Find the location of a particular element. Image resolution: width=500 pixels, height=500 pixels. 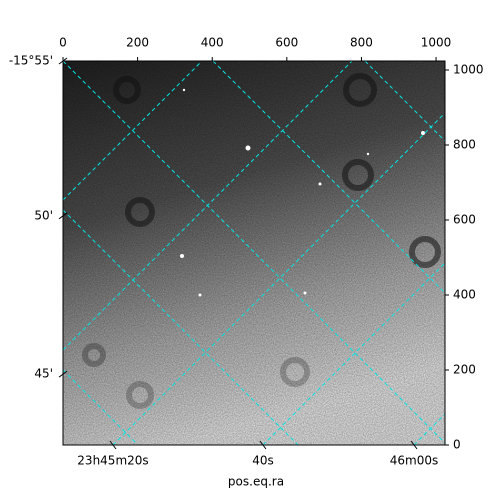

x-tick-label: 0 is located at coordinates (63, 43).